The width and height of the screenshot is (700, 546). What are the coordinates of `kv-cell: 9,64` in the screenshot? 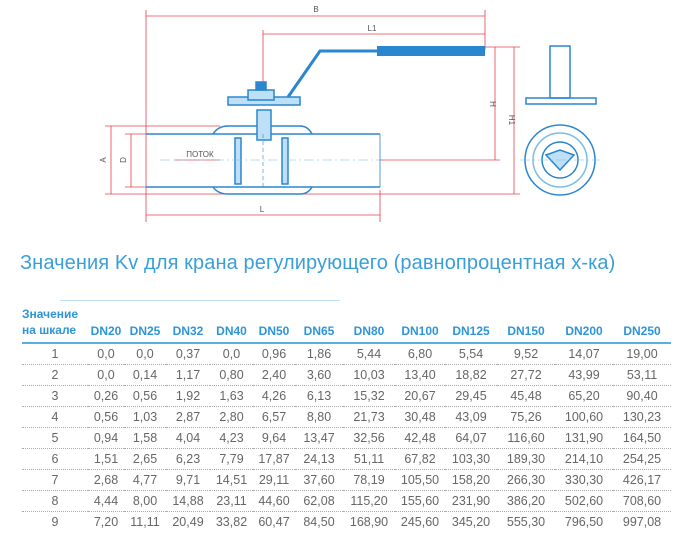 It's located at (274, 438).